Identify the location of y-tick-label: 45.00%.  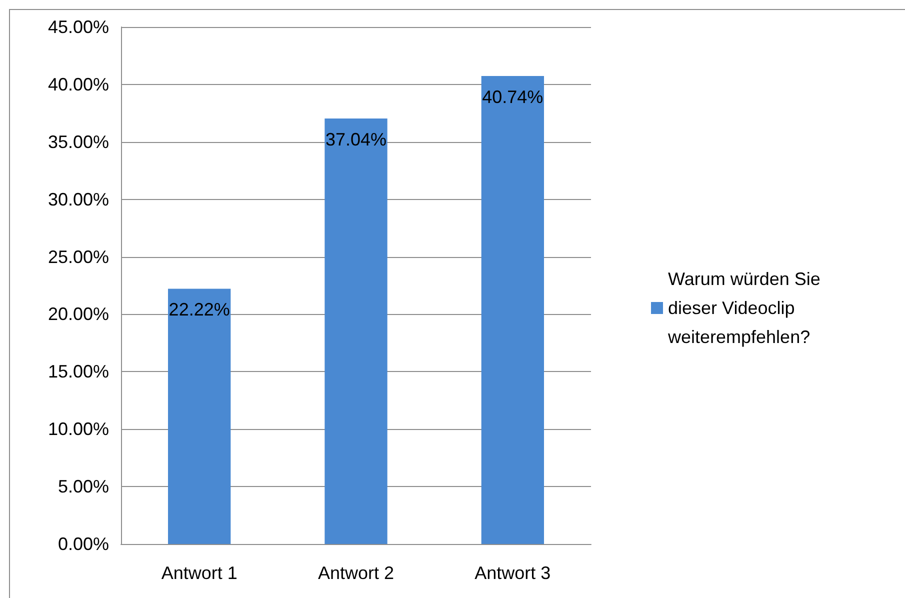
(78, 27).